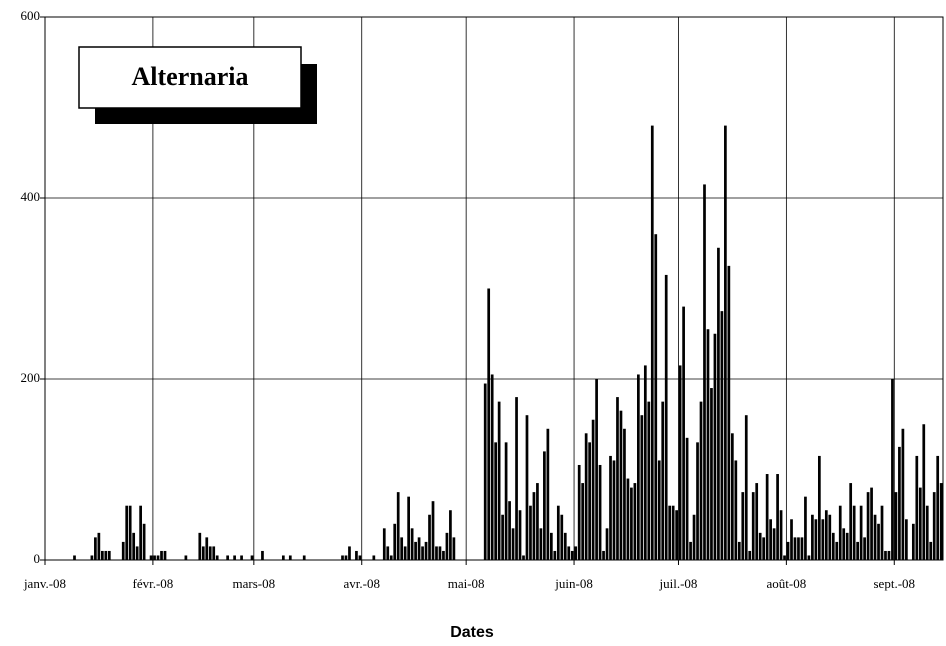 This screenshot has height=646, width=946. Describe the element at coordinates (678, 583) in the screenshot. I see `x-tick-label: juil.-08` at that location.